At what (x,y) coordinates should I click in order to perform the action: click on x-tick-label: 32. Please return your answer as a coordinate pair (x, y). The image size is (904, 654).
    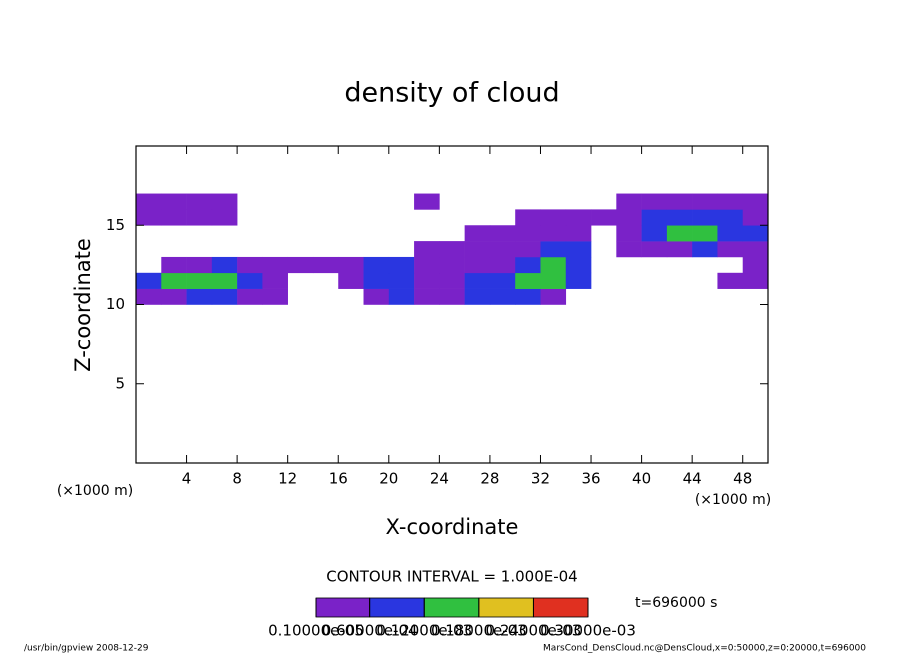
    Looking at the image, I should click on (540, 479).